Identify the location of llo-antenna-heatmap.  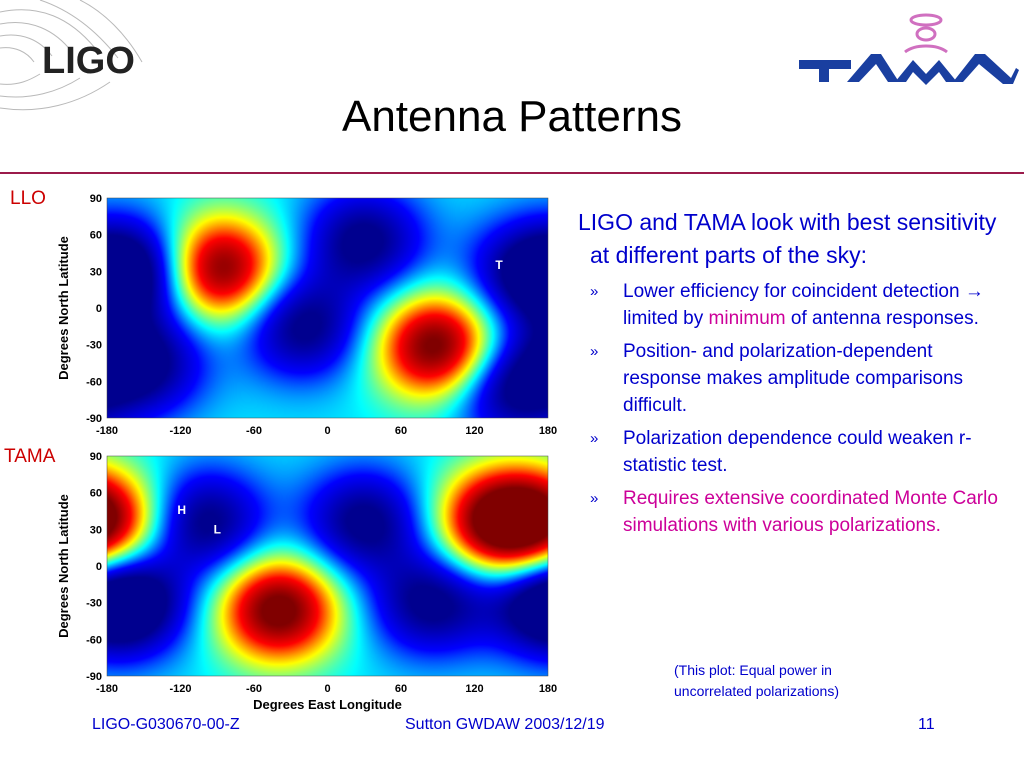
(327, 308).